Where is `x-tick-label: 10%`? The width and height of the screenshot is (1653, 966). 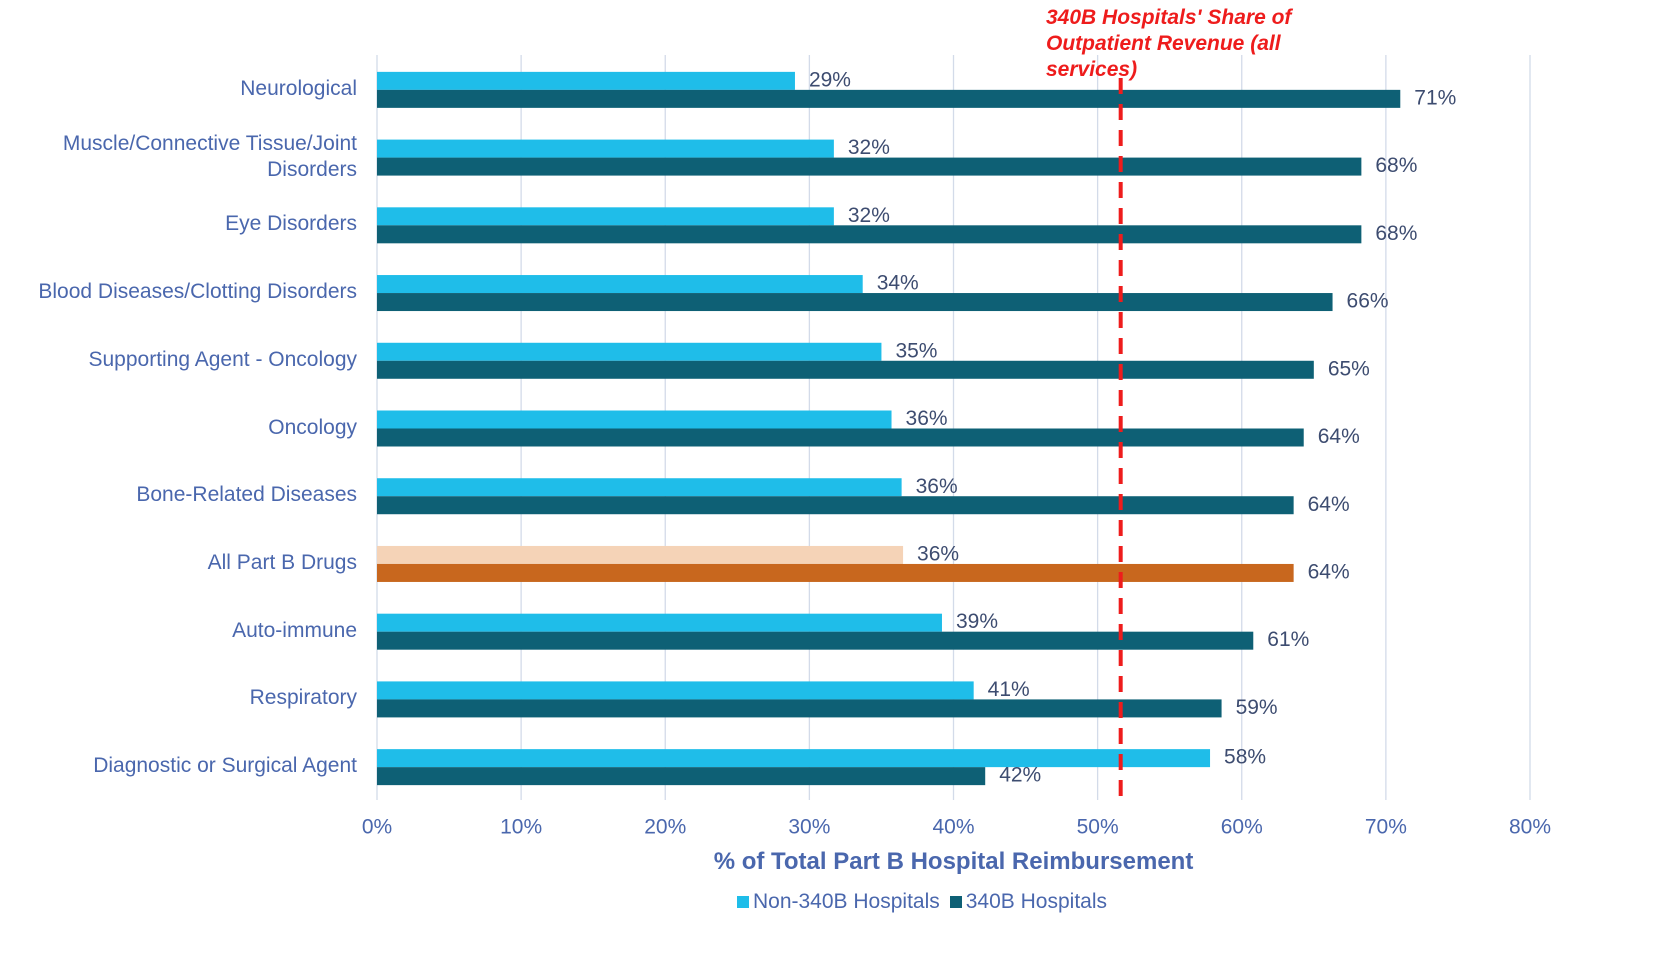 x-tick-label: 10% is located at coordinates (521, 827).